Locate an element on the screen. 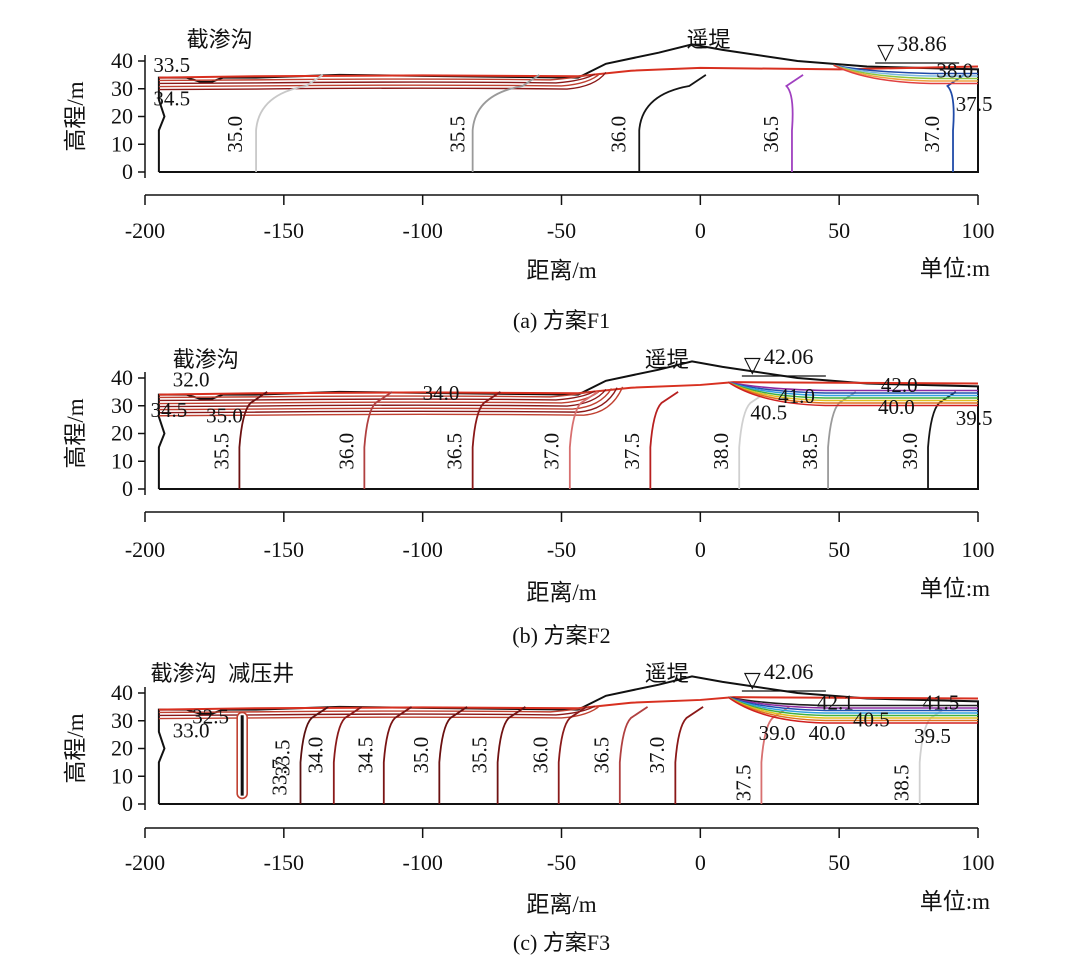  y-axis-label: 高程/m is located at coordinates (75, 433).